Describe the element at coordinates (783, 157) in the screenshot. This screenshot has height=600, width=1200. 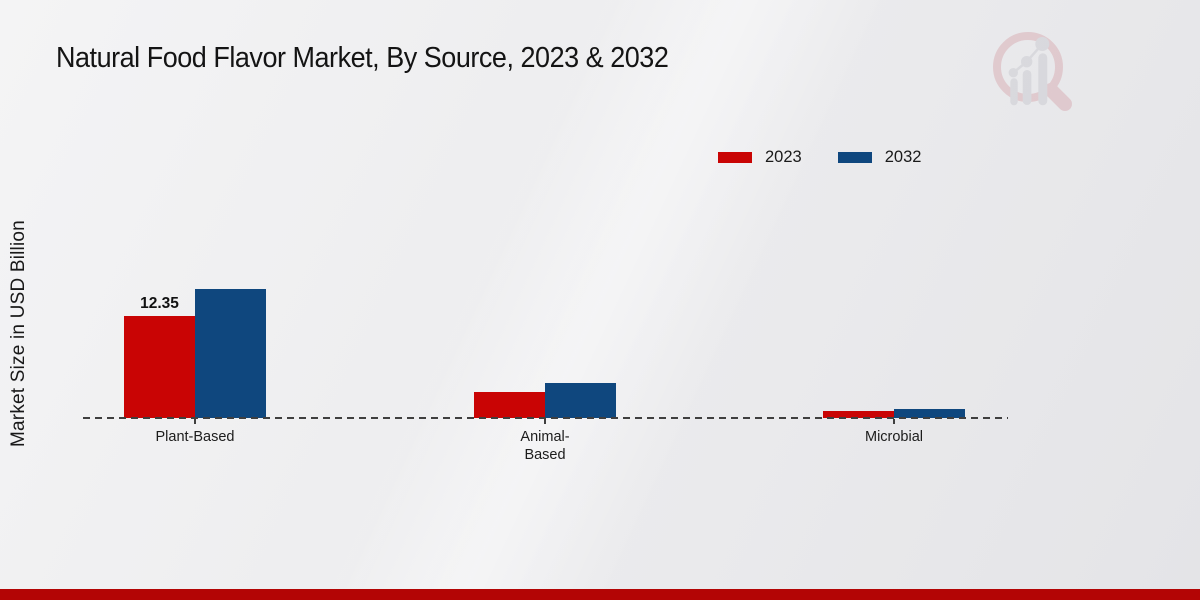
I see `legend-label-2023: 2023` at that location.